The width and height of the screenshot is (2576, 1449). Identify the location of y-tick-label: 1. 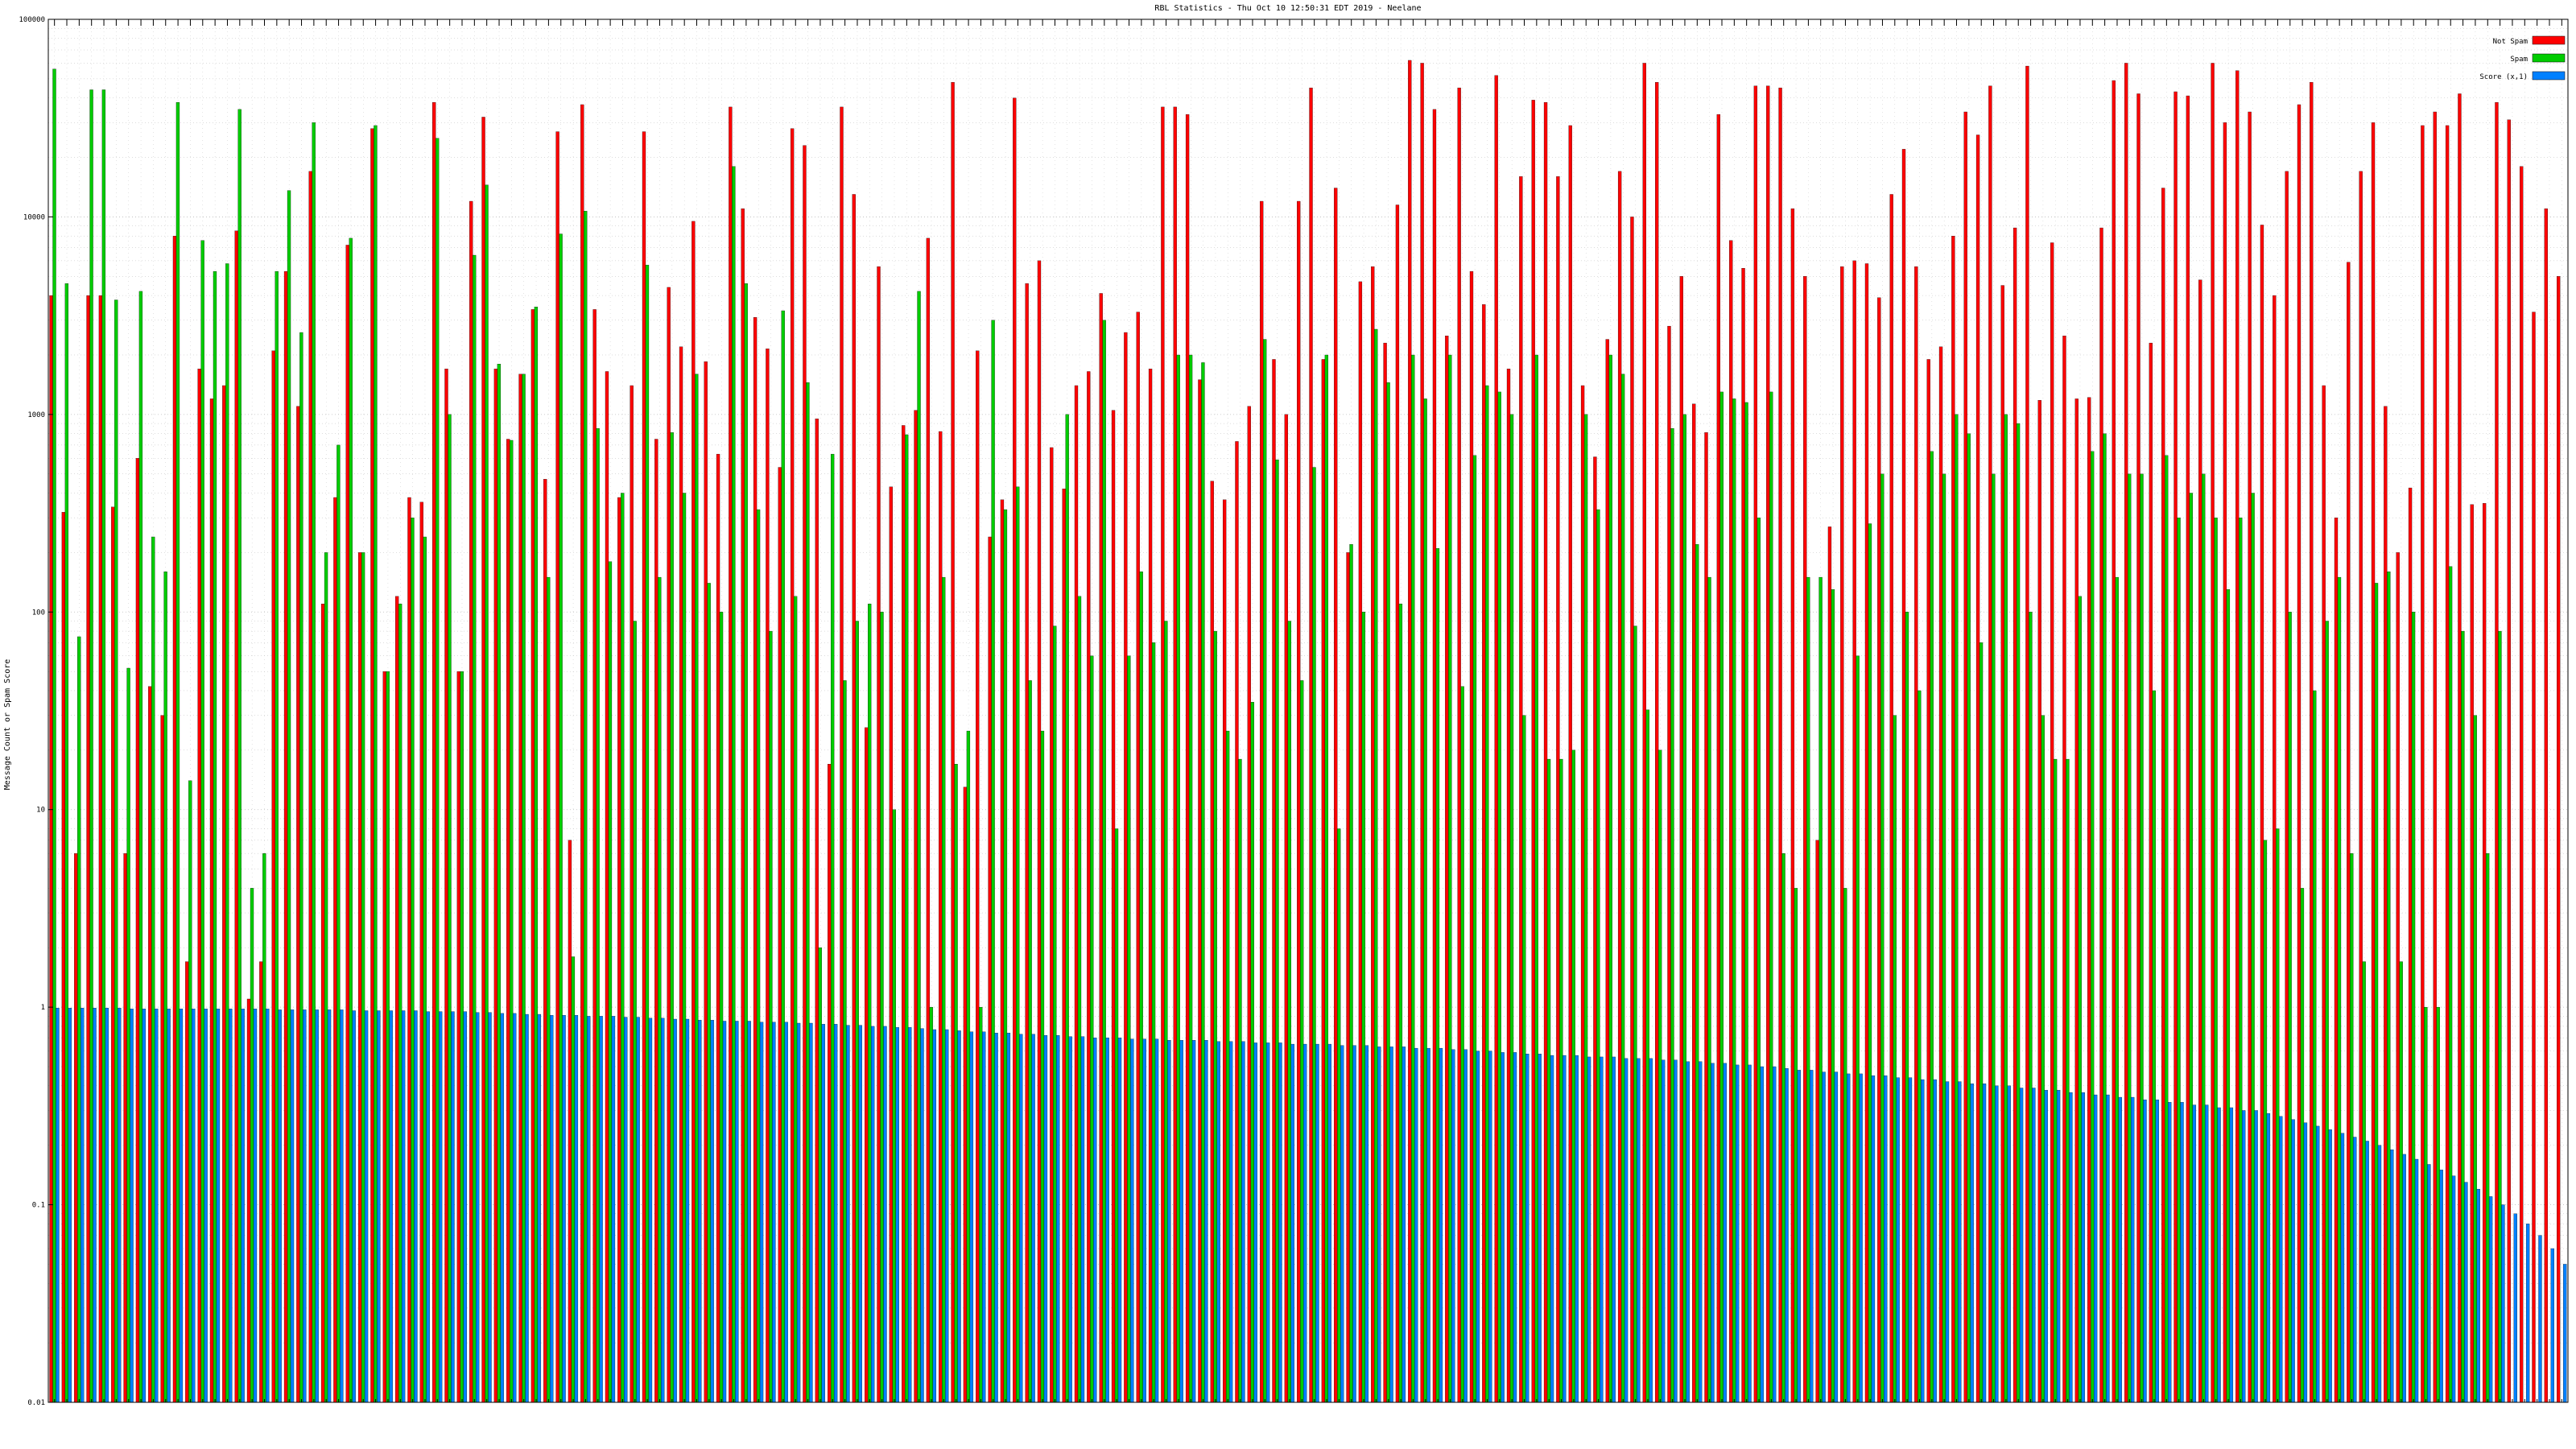
(43, 1008).